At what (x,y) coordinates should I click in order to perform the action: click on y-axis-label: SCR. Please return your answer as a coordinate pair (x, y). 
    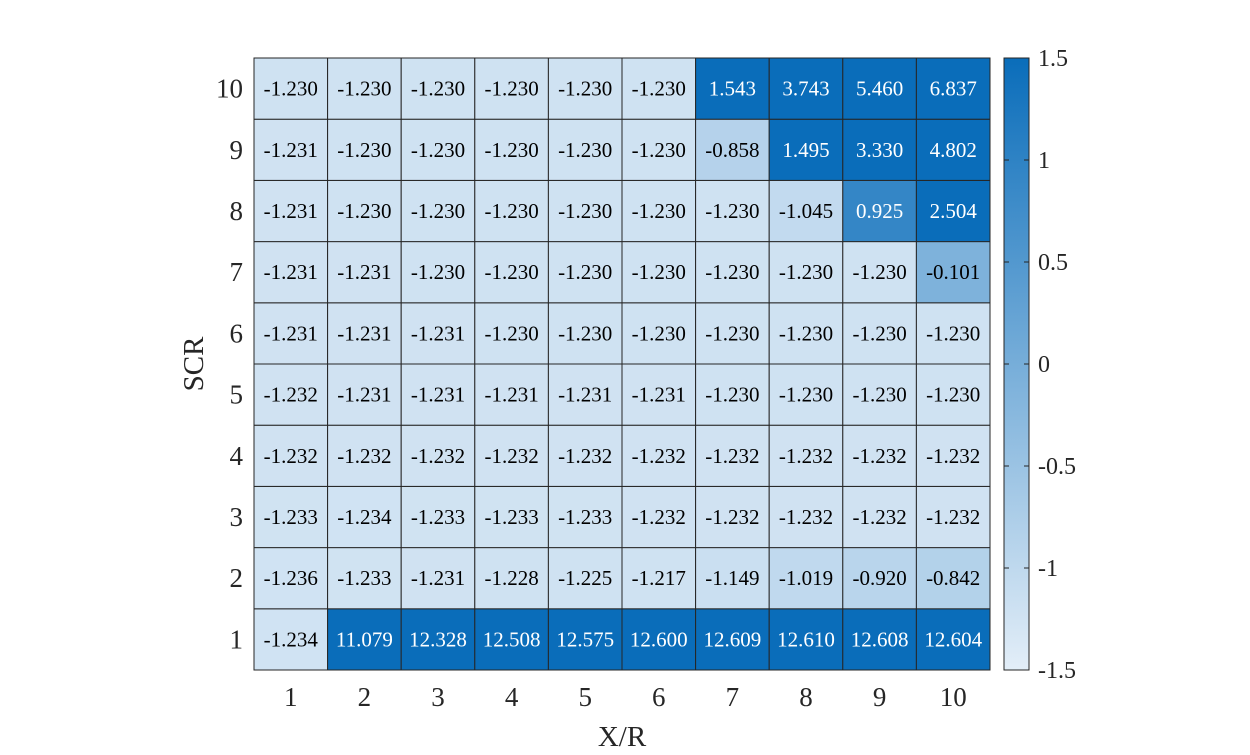
    Looking at the image, I should click on (194, 363).